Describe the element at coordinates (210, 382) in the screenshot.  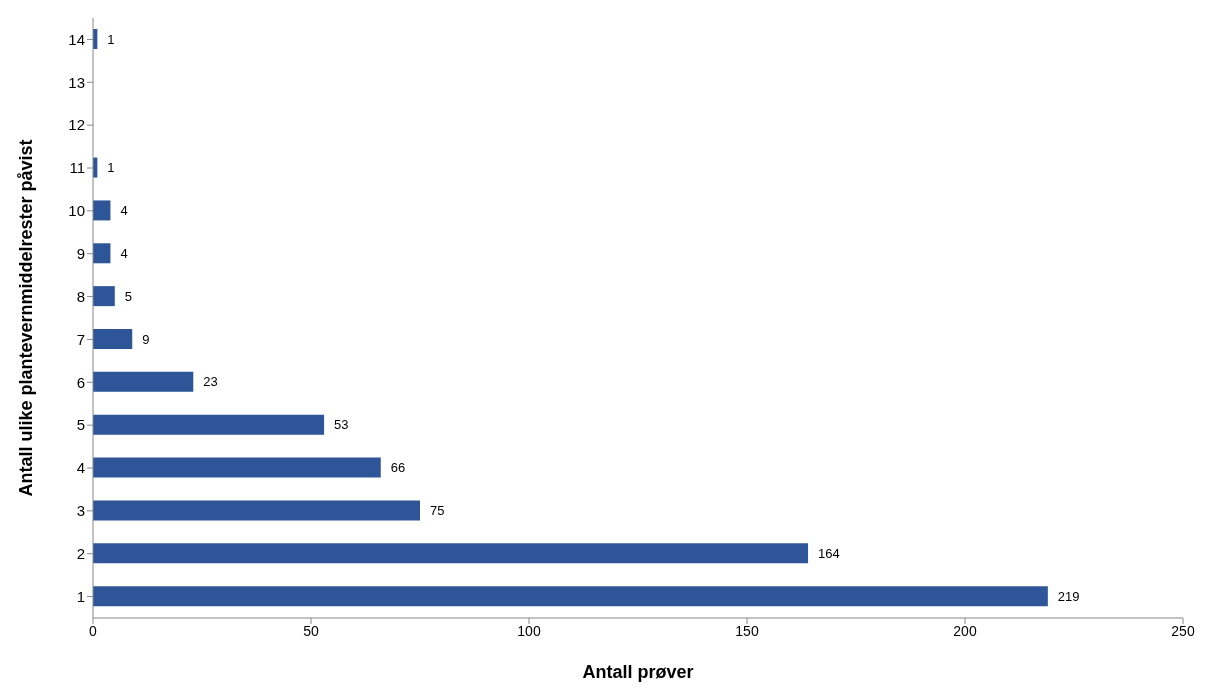
I see `data-label: 23` at that location.